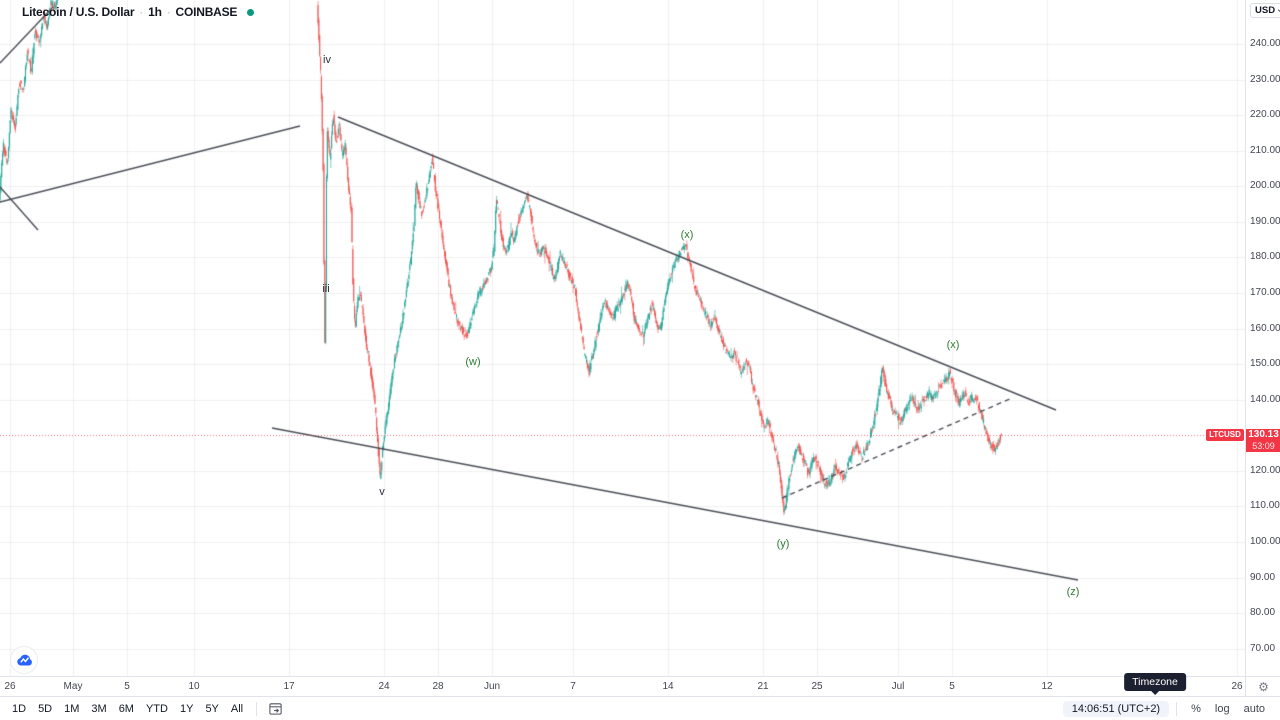 Image resolution: width=1280 pixels, height=720 pixels. What do you see at coordinates (763, 686) in the screenshot?
I see `time-tick: 21` at bounding box center [763, 686].